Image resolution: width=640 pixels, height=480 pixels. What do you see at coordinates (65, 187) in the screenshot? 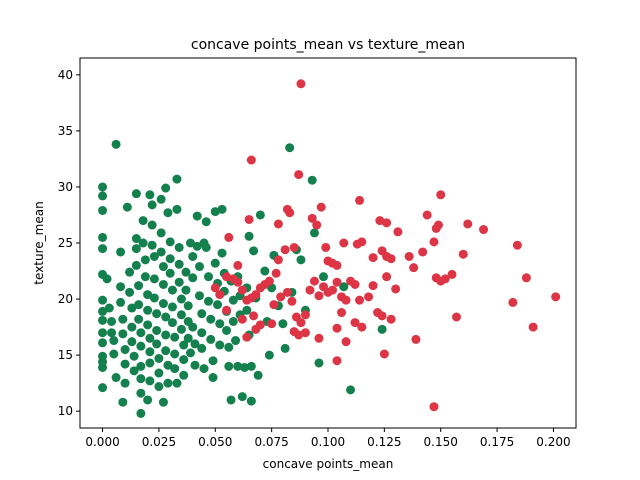
I see `y-tick-label: 30` at bounding box center [65, 187].